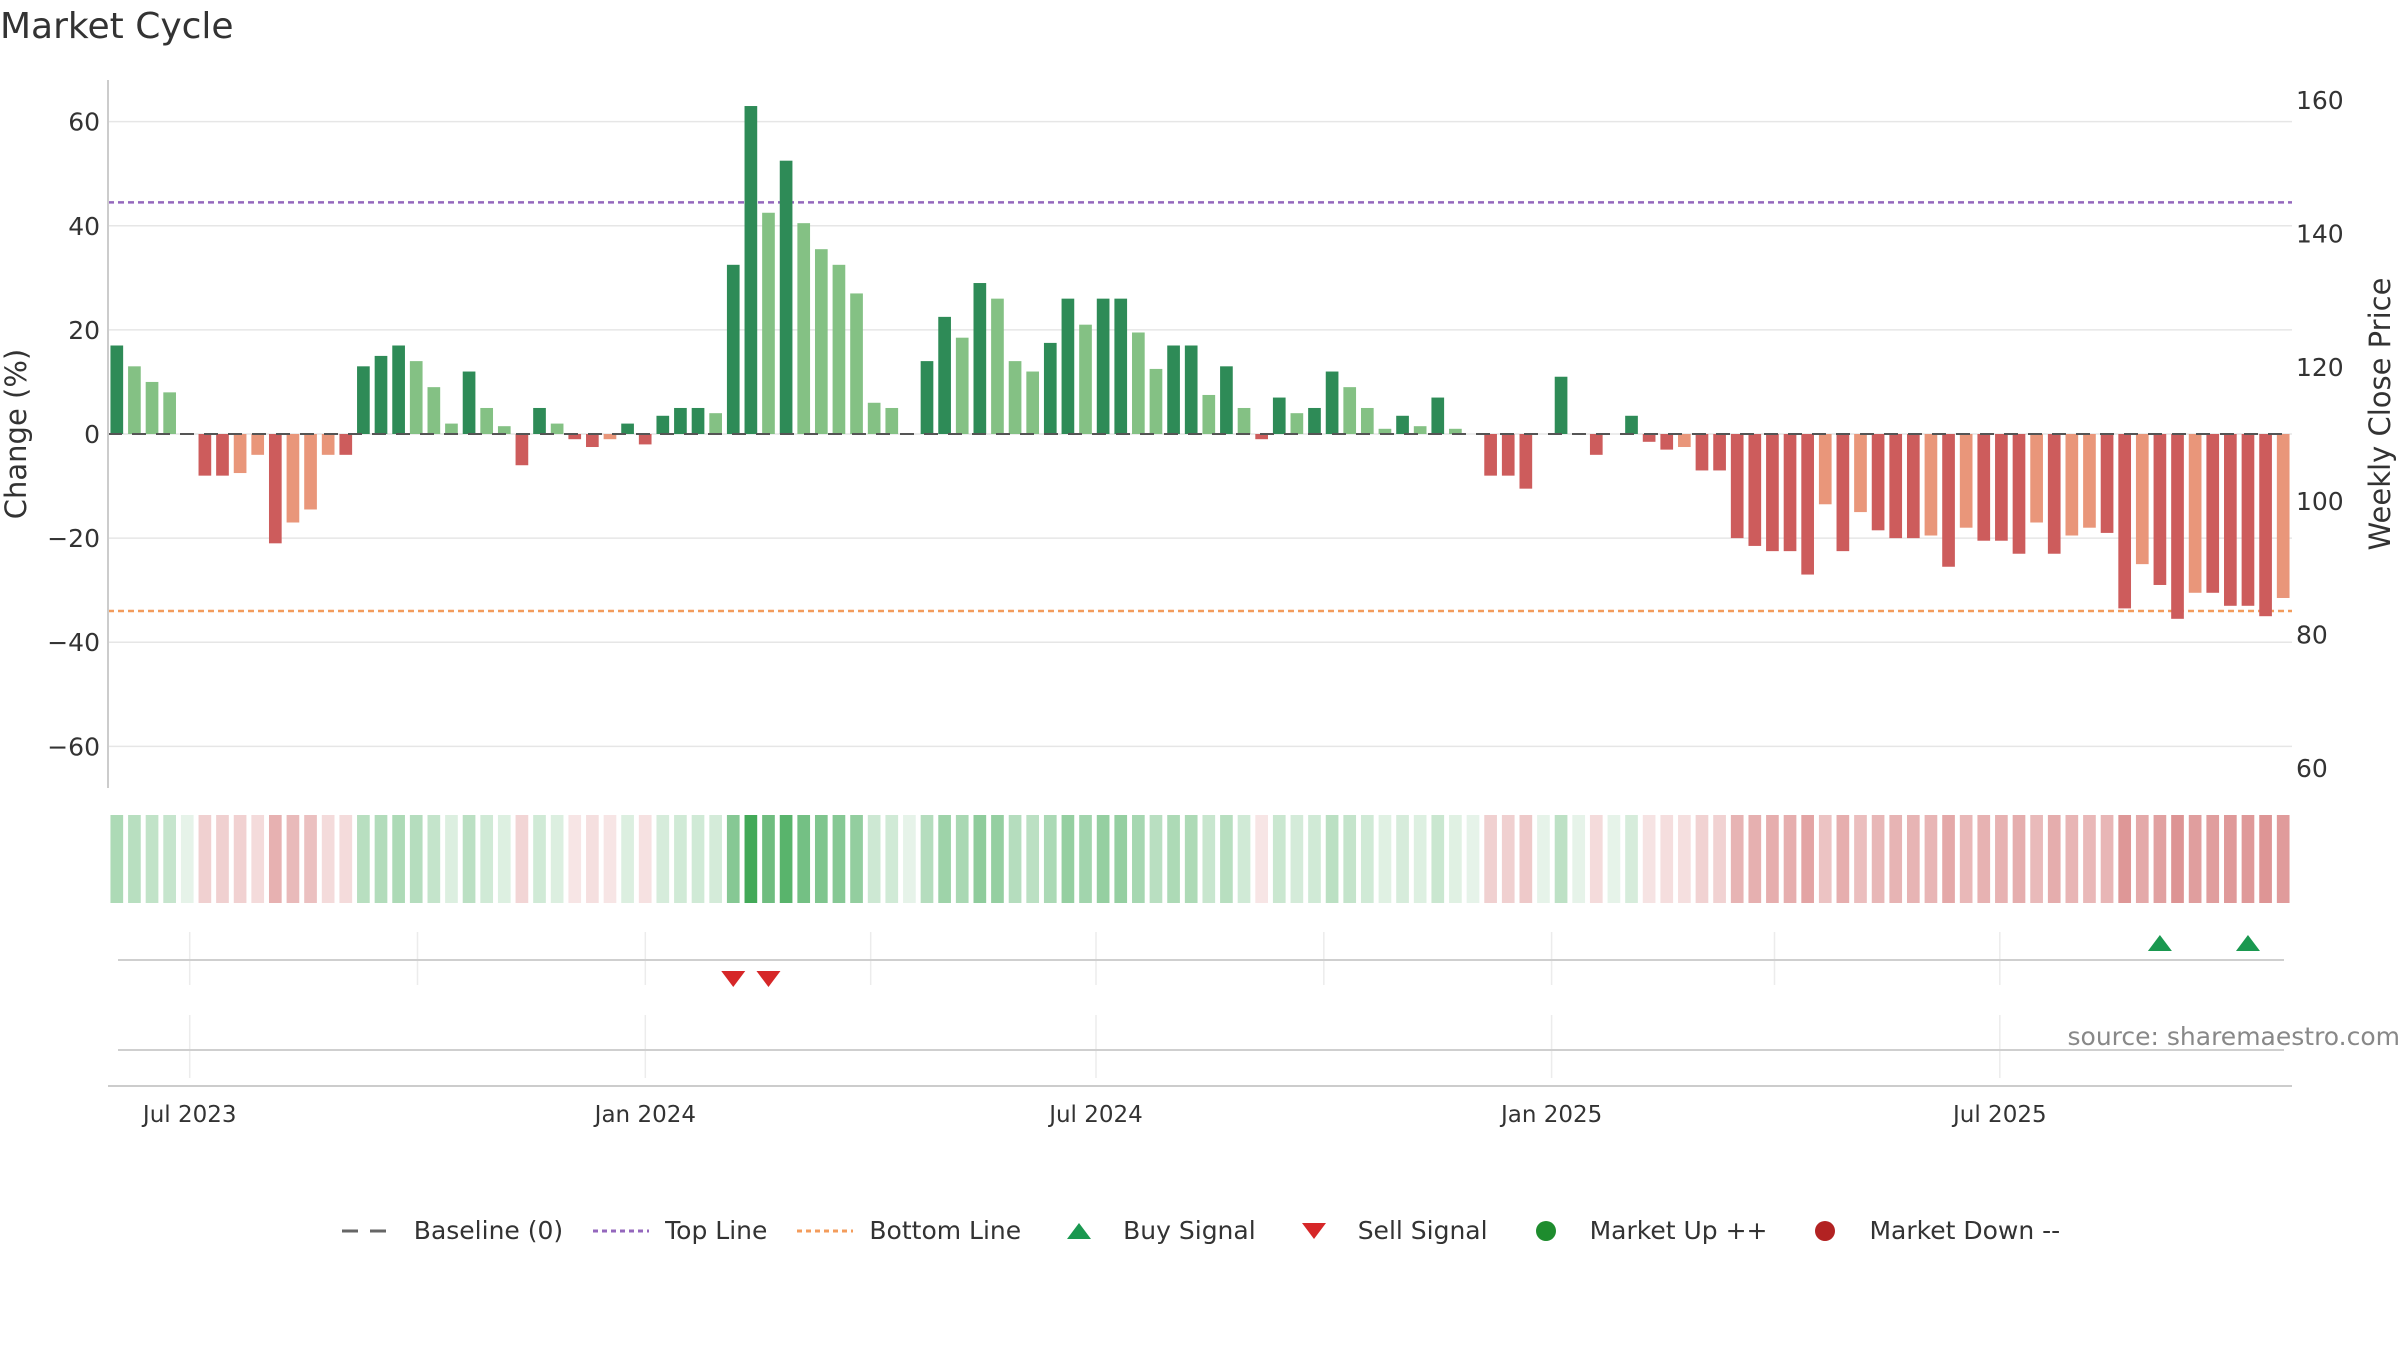 This screenshot has height=1350, width=2400. Describe the element at coordinates (2312, 634) in the screenshot. I see `y-tick-label-right: 80` at that location.